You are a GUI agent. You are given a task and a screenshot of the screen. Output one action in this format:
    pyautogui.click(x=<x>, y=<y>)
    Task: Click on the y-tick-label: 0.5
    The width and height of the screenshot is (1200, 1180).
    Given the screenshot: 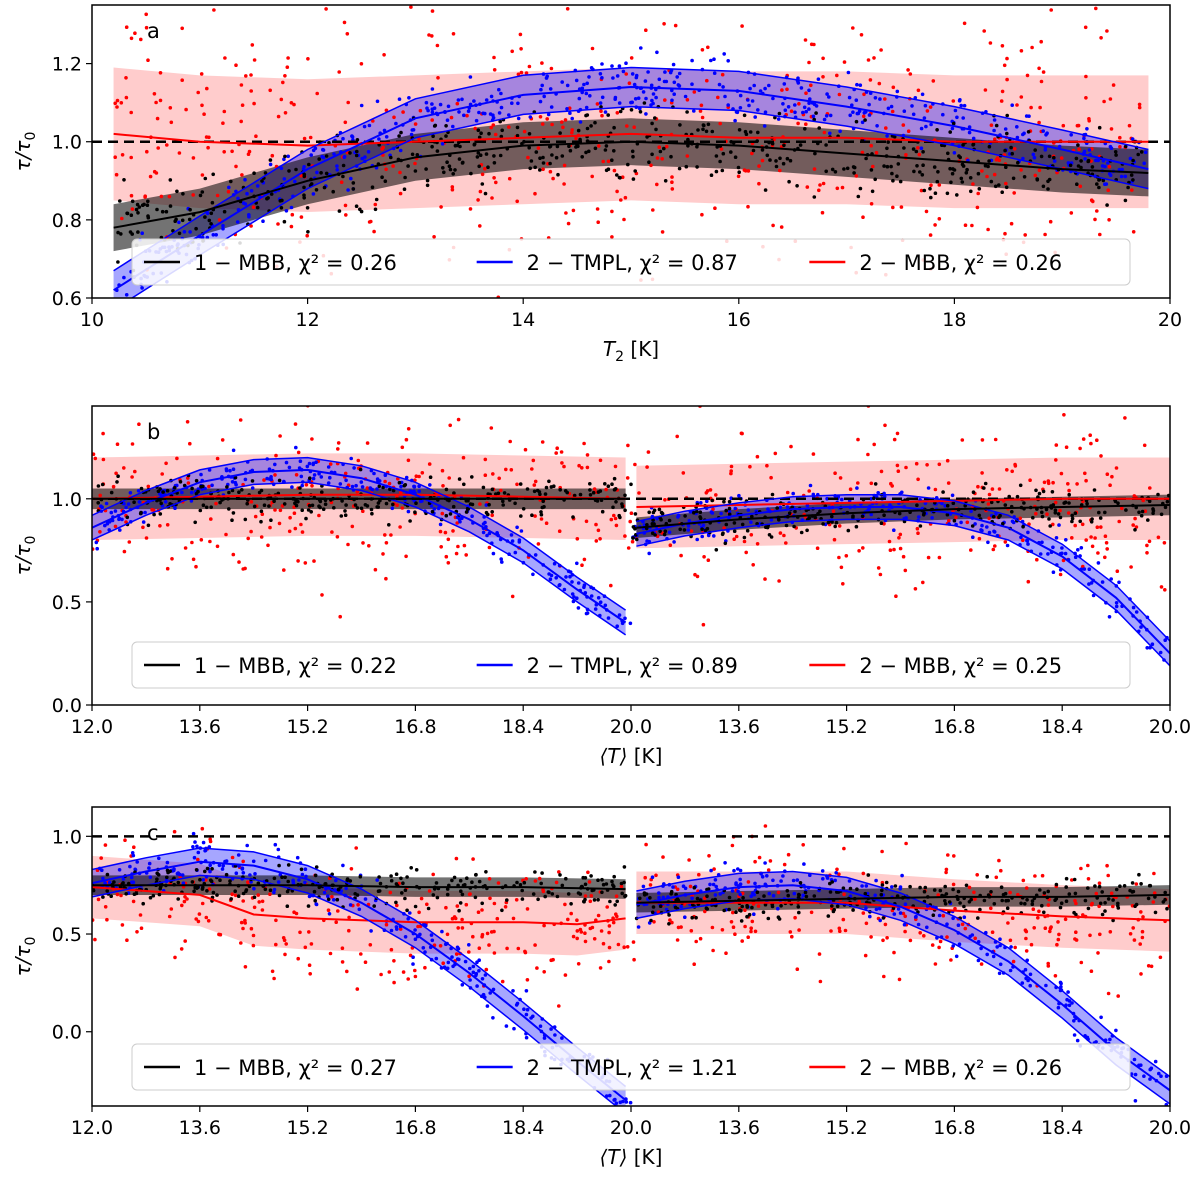 What is the action you would take?
    pyautogui.click(x=67, y=935)
    